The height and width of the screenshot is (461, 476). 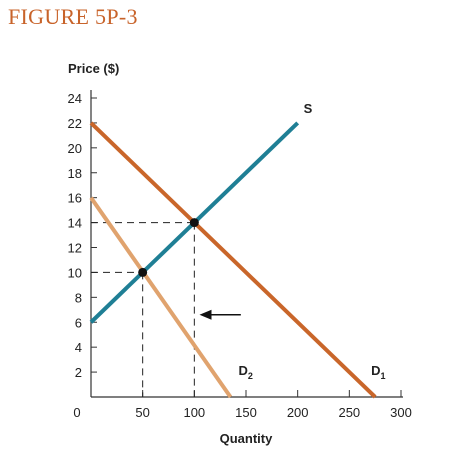 I want to click on y-tick-label: 8, so click(x=78, y=297).